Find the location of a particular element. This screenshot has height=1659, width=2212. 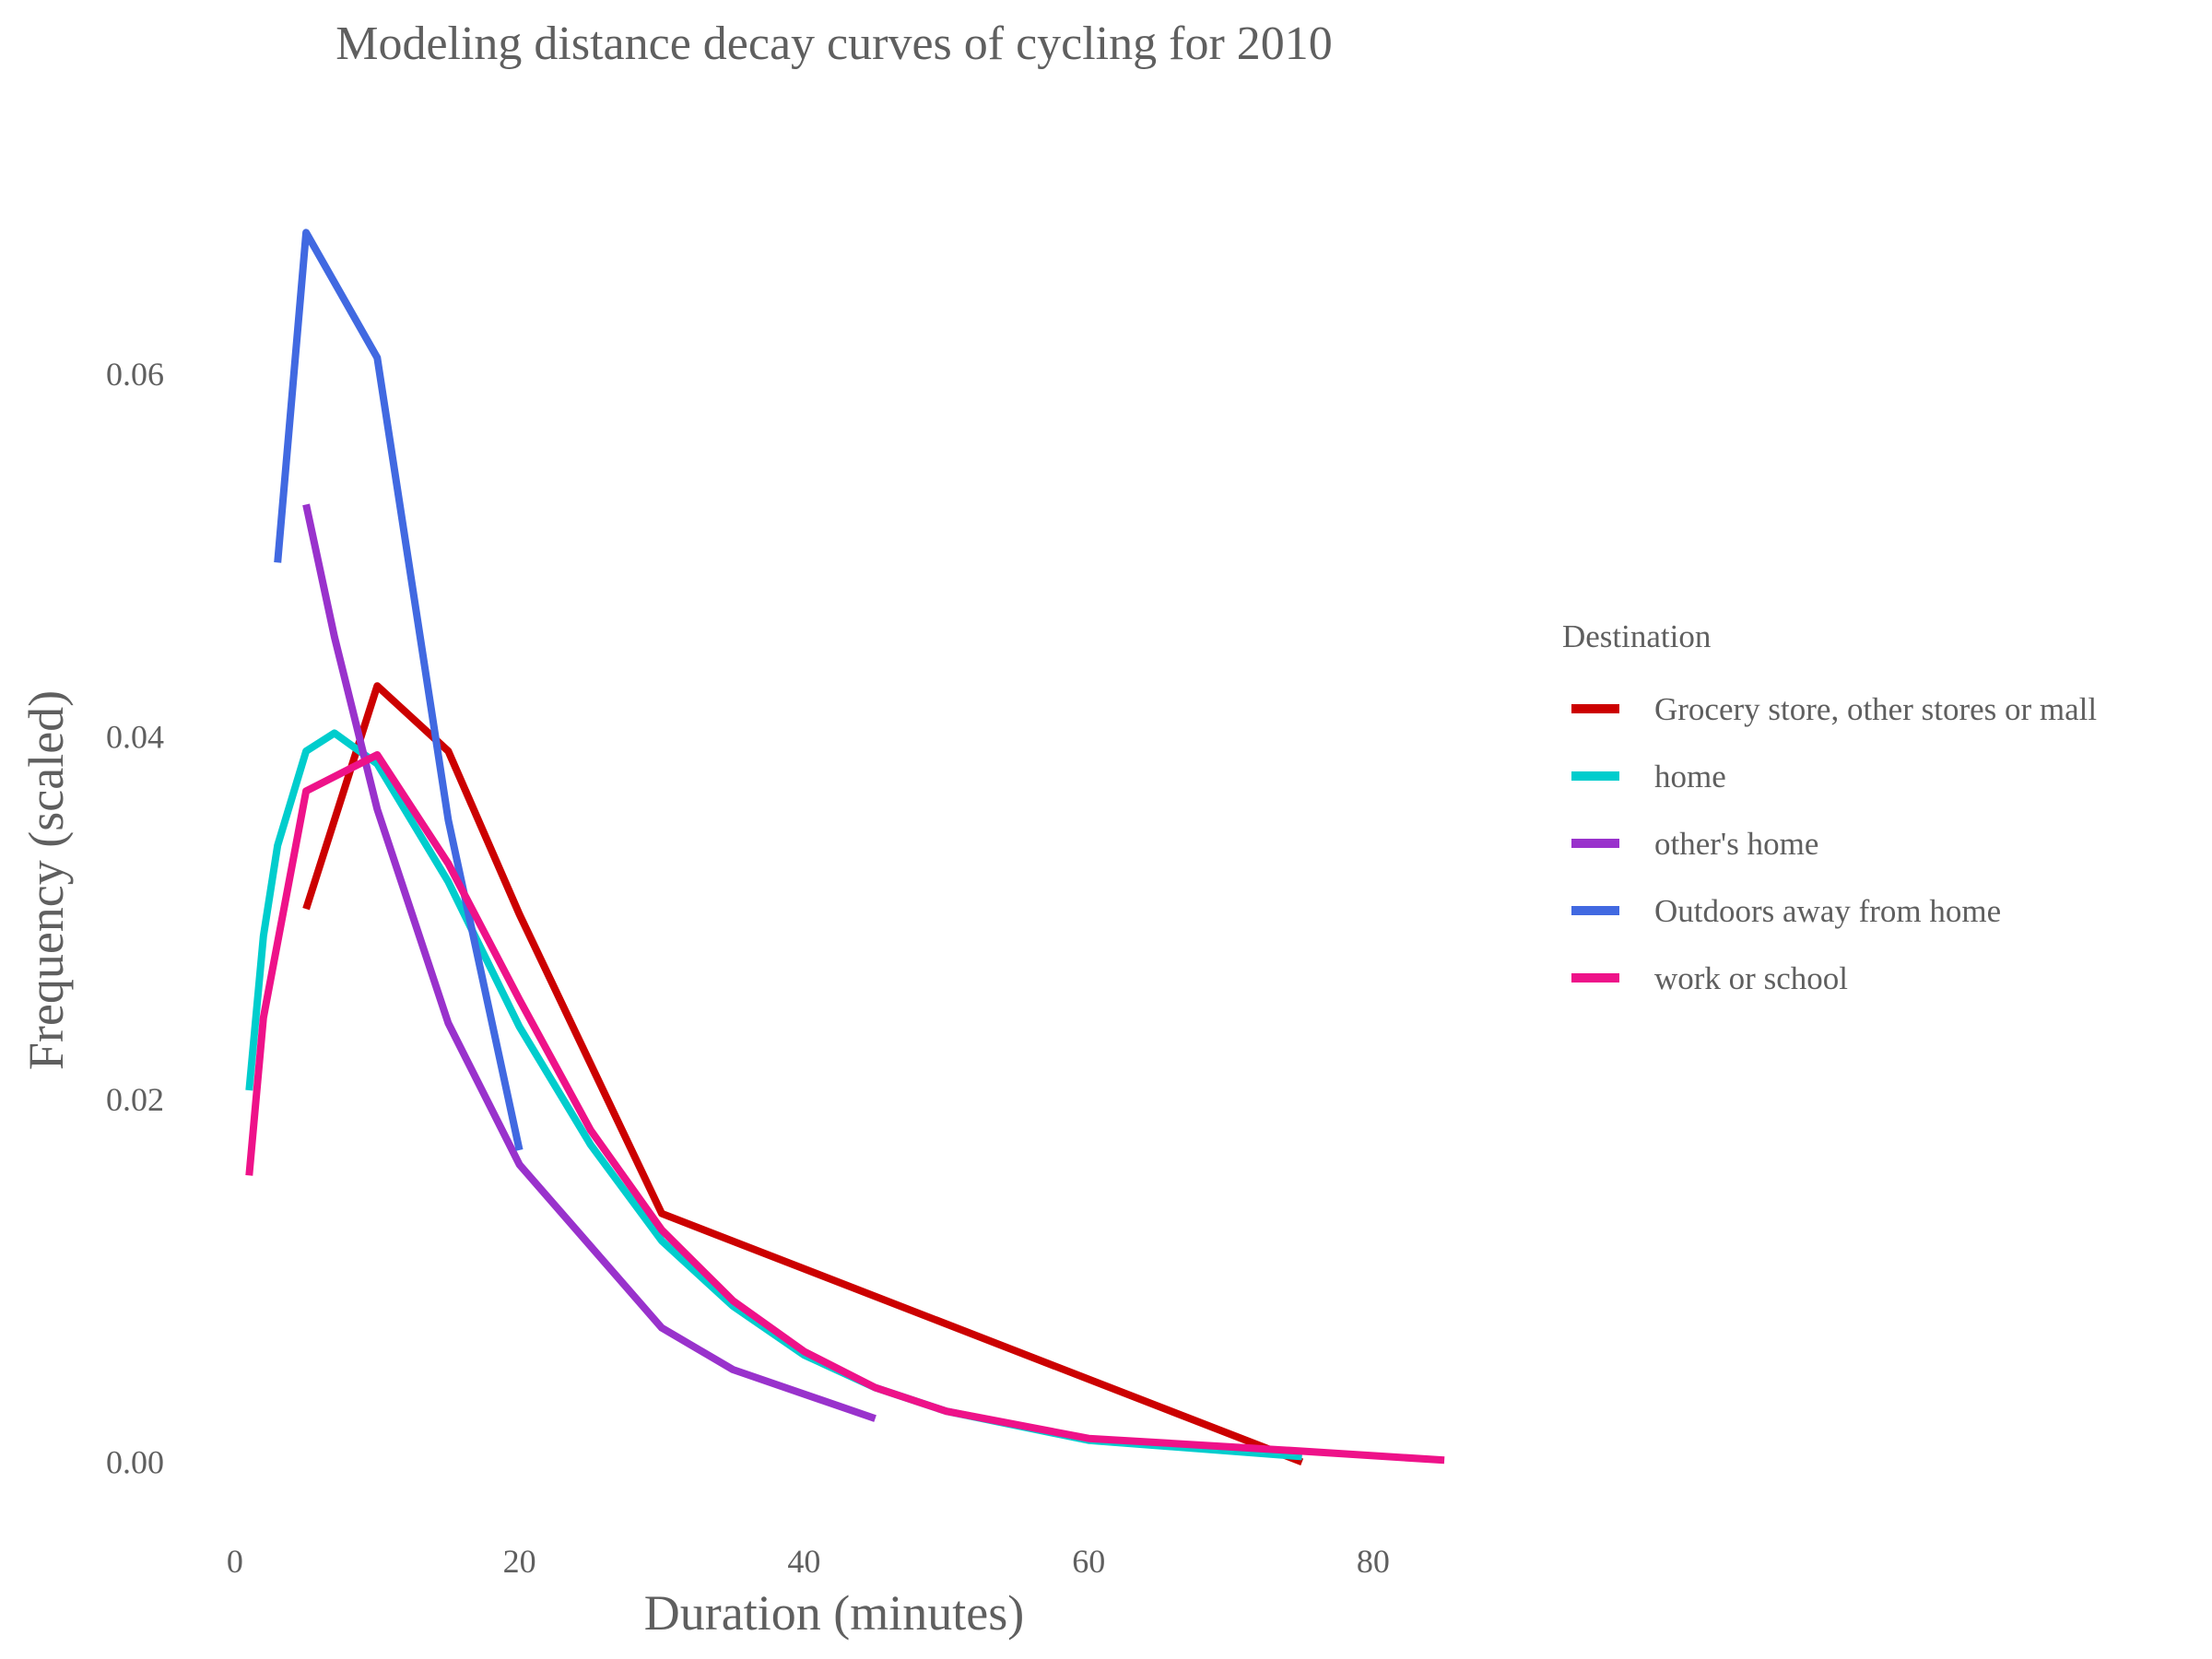

x-axis-ticks: 0 20 40 60 80 is located at coordinates (808, 1561).